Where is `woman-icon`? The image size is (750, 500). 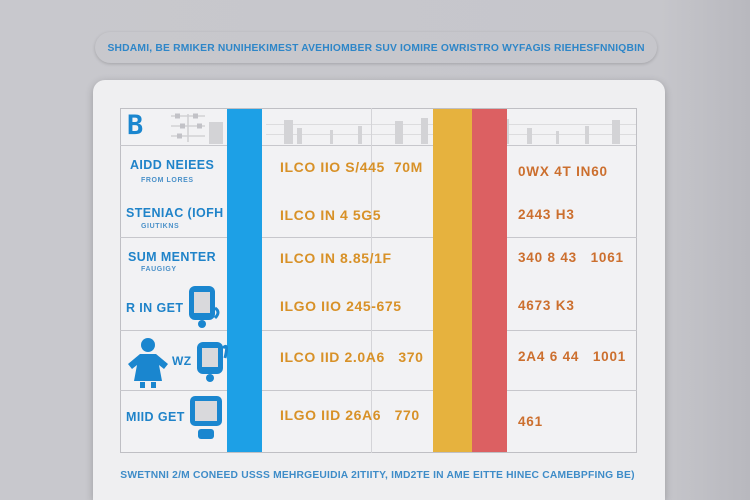 woman-icon is located at coordinates (148, 363).